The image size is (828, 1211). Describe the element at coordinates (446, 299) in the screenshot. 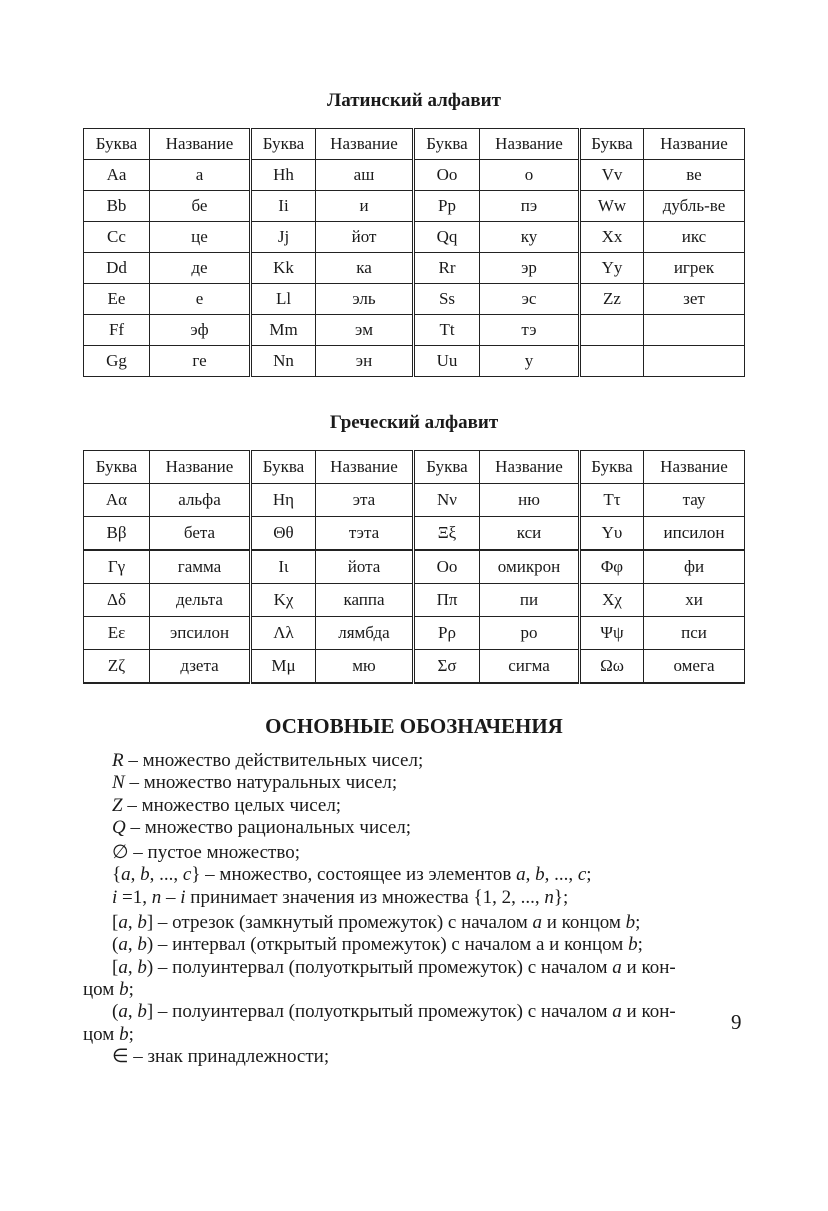

I see `letter-cell: Ss` at that location.